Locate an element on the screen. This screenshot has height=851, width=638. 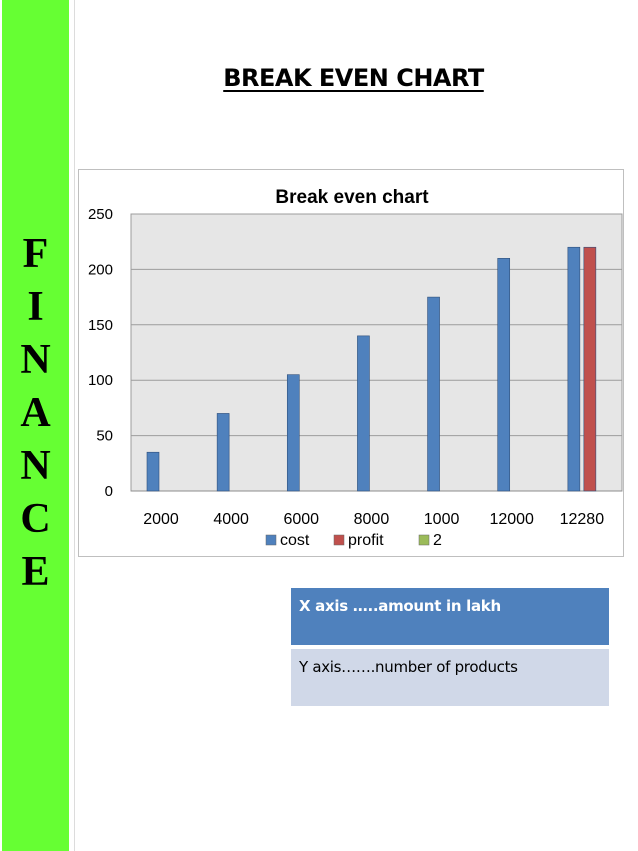
chart-title: Break even chart is located at coordinates (352, 197).